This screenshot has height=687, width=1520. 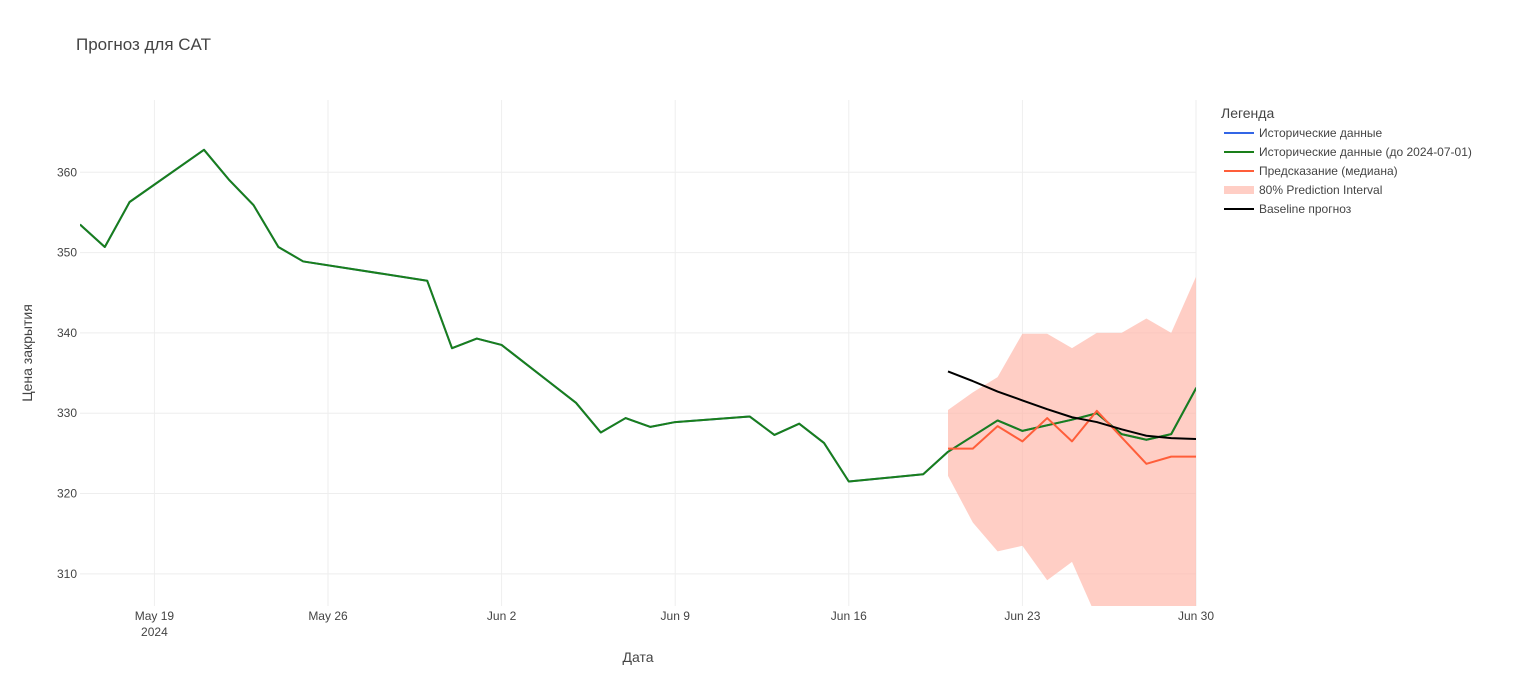 I want to click on x-tick-sublabel: 2024, so click(x=154, y=632).